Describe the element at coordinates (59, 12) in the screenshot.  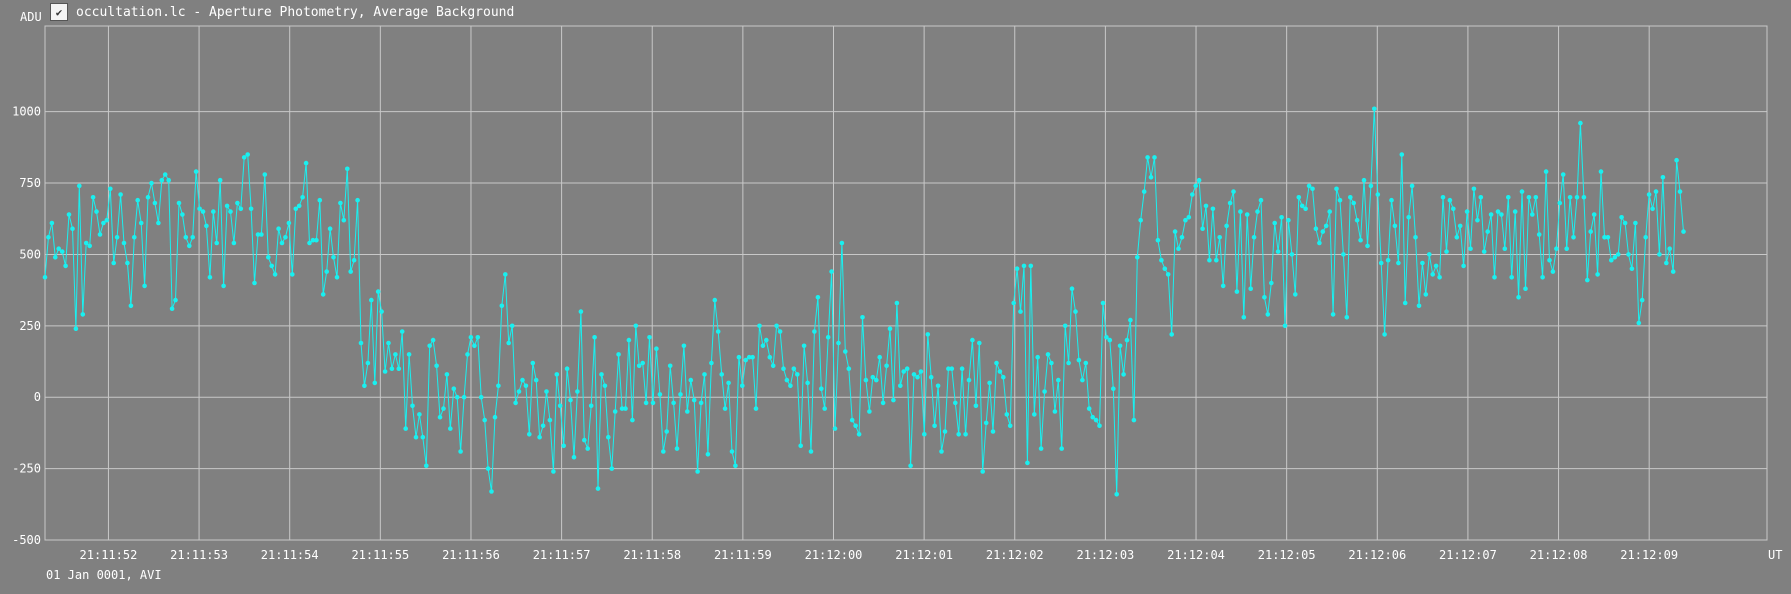
I see `lightcurve-app-icon: ✔` at that location.